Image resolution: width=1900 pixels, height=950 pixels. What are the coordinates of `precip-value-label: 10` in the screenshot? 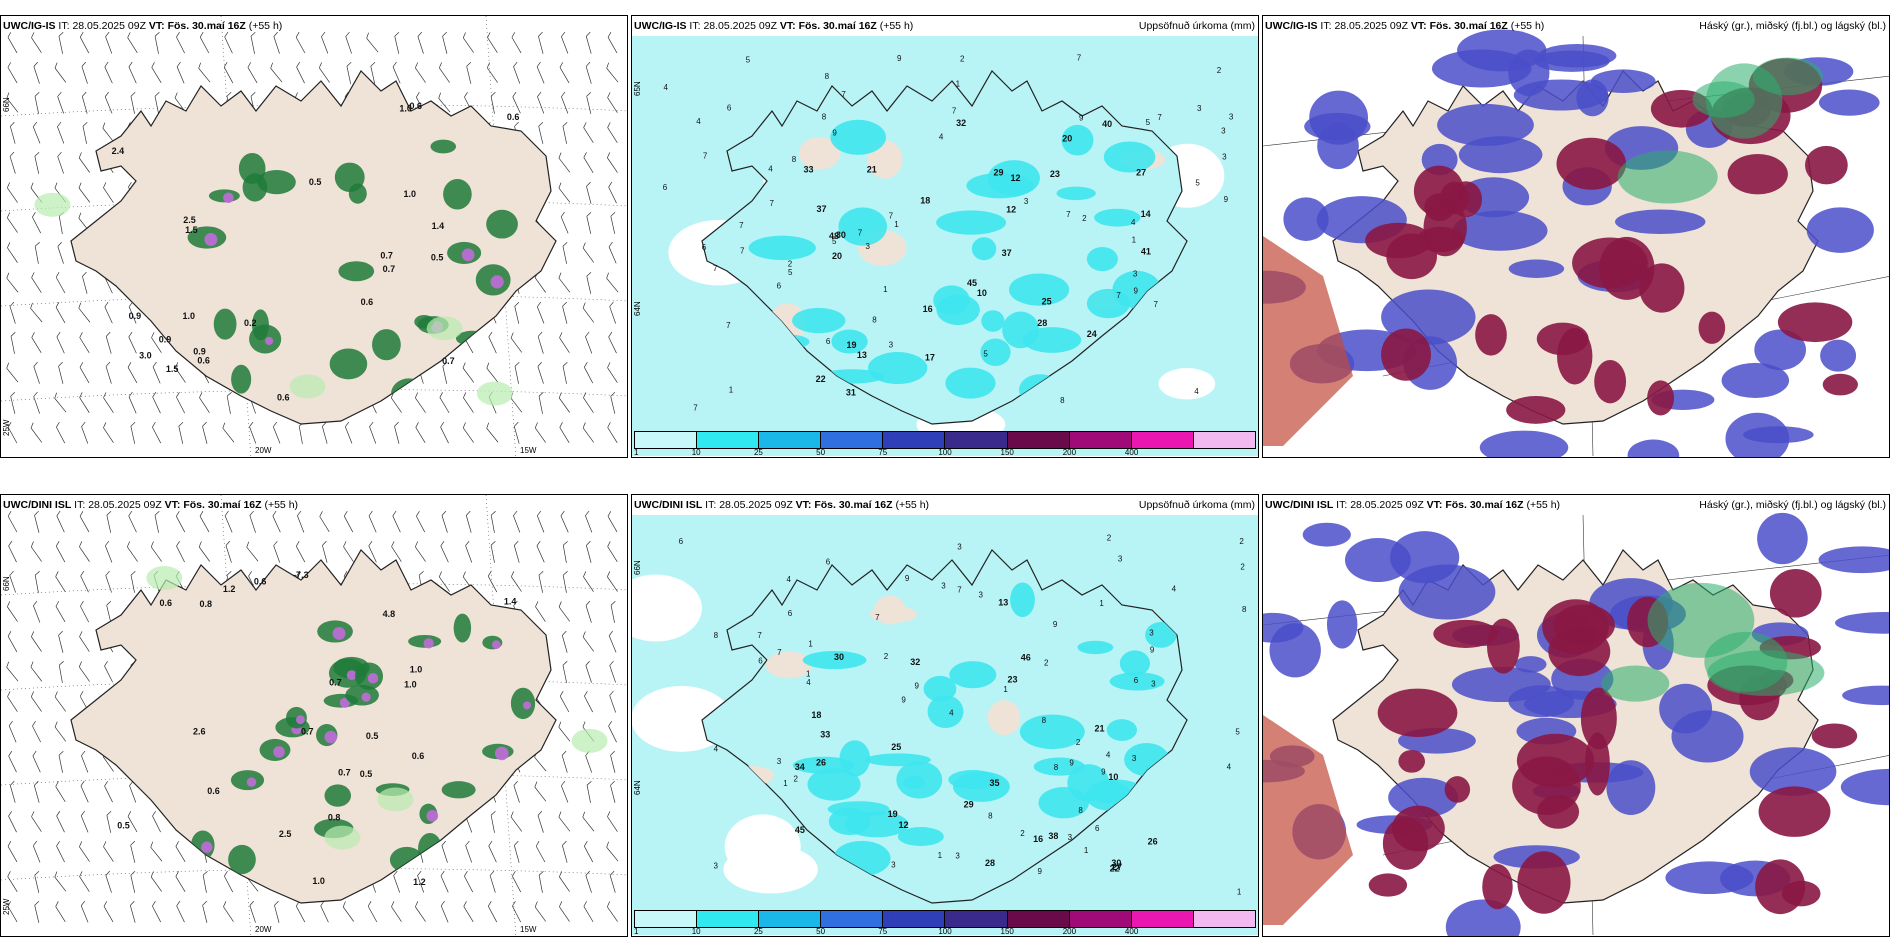 It's located at (982, 293).